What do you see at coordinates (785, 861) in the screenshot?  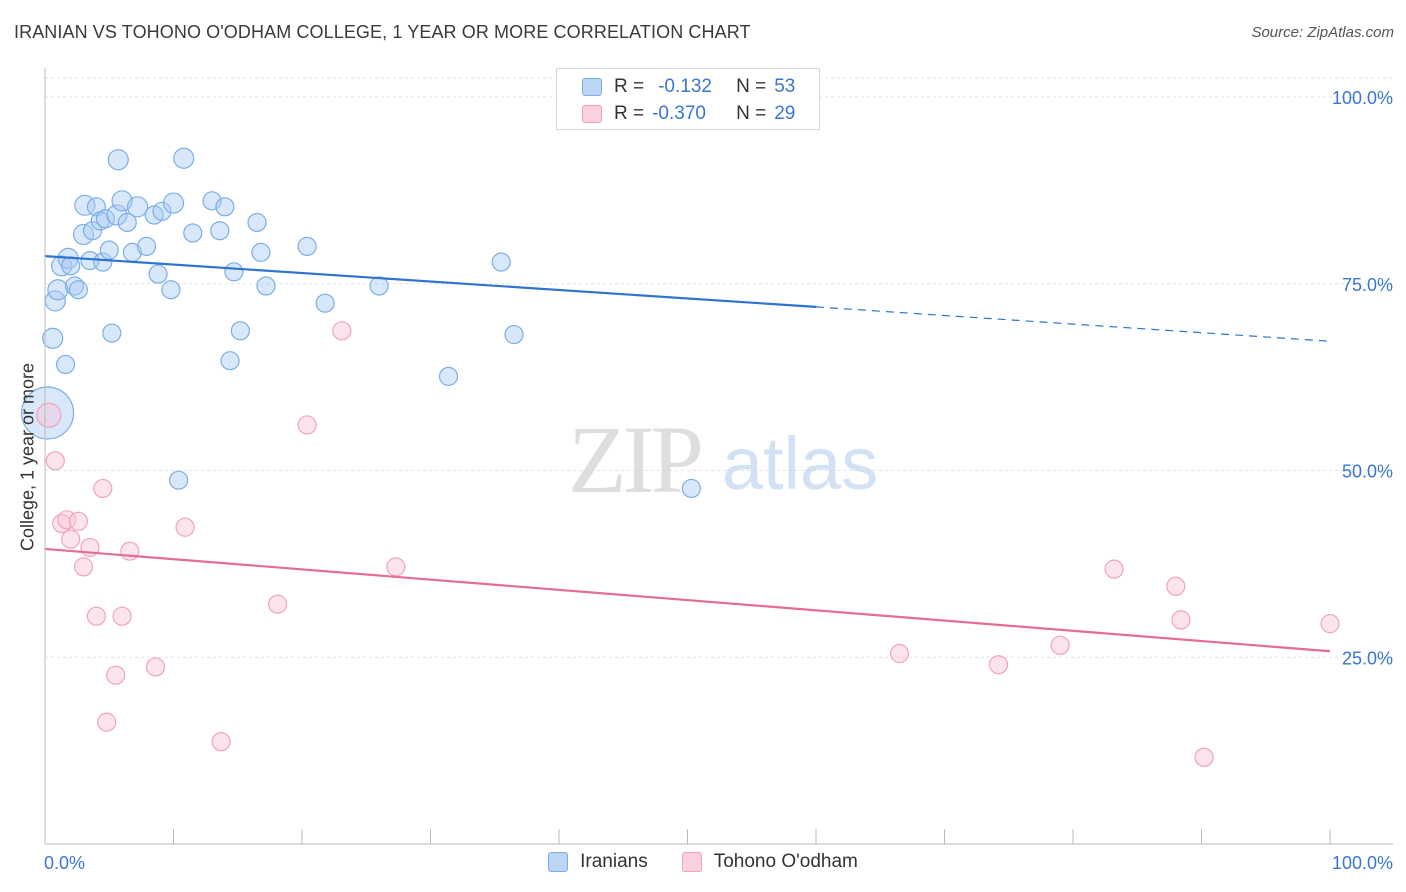 I see `legend-label-tohono: Tohono O'odham` at bounding box center [785, 861].